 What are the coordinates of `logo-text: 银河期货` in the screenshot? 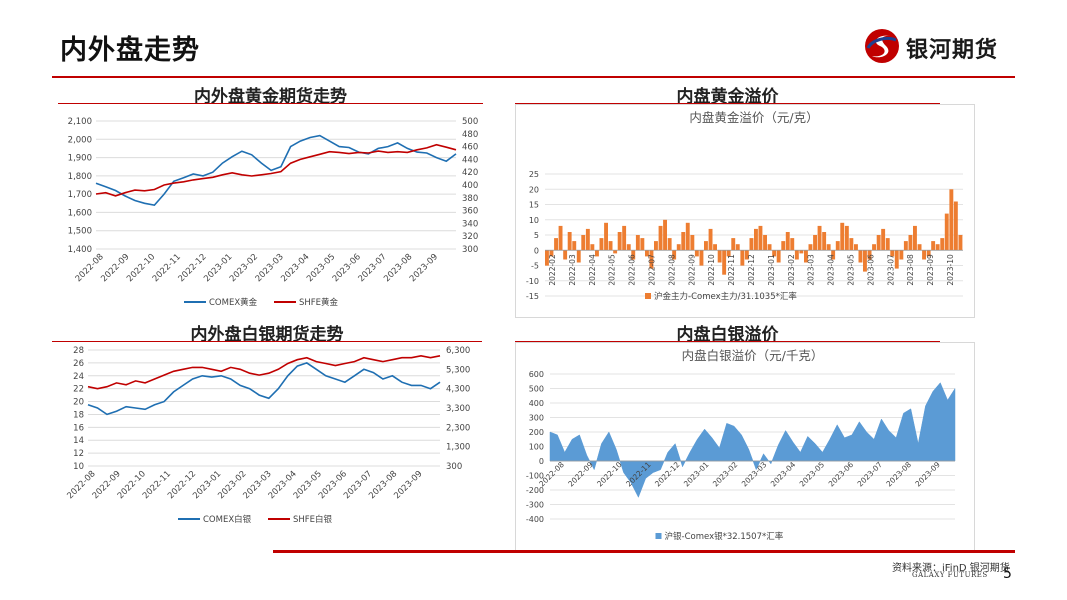 It's located at (952, 50).